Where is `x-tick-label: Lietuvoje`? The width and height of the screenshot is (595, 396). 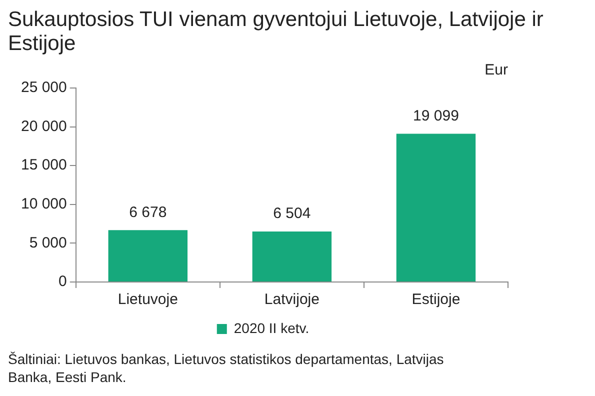 x-tick-label: Lietuvoje is located at coordinates (148, 299).